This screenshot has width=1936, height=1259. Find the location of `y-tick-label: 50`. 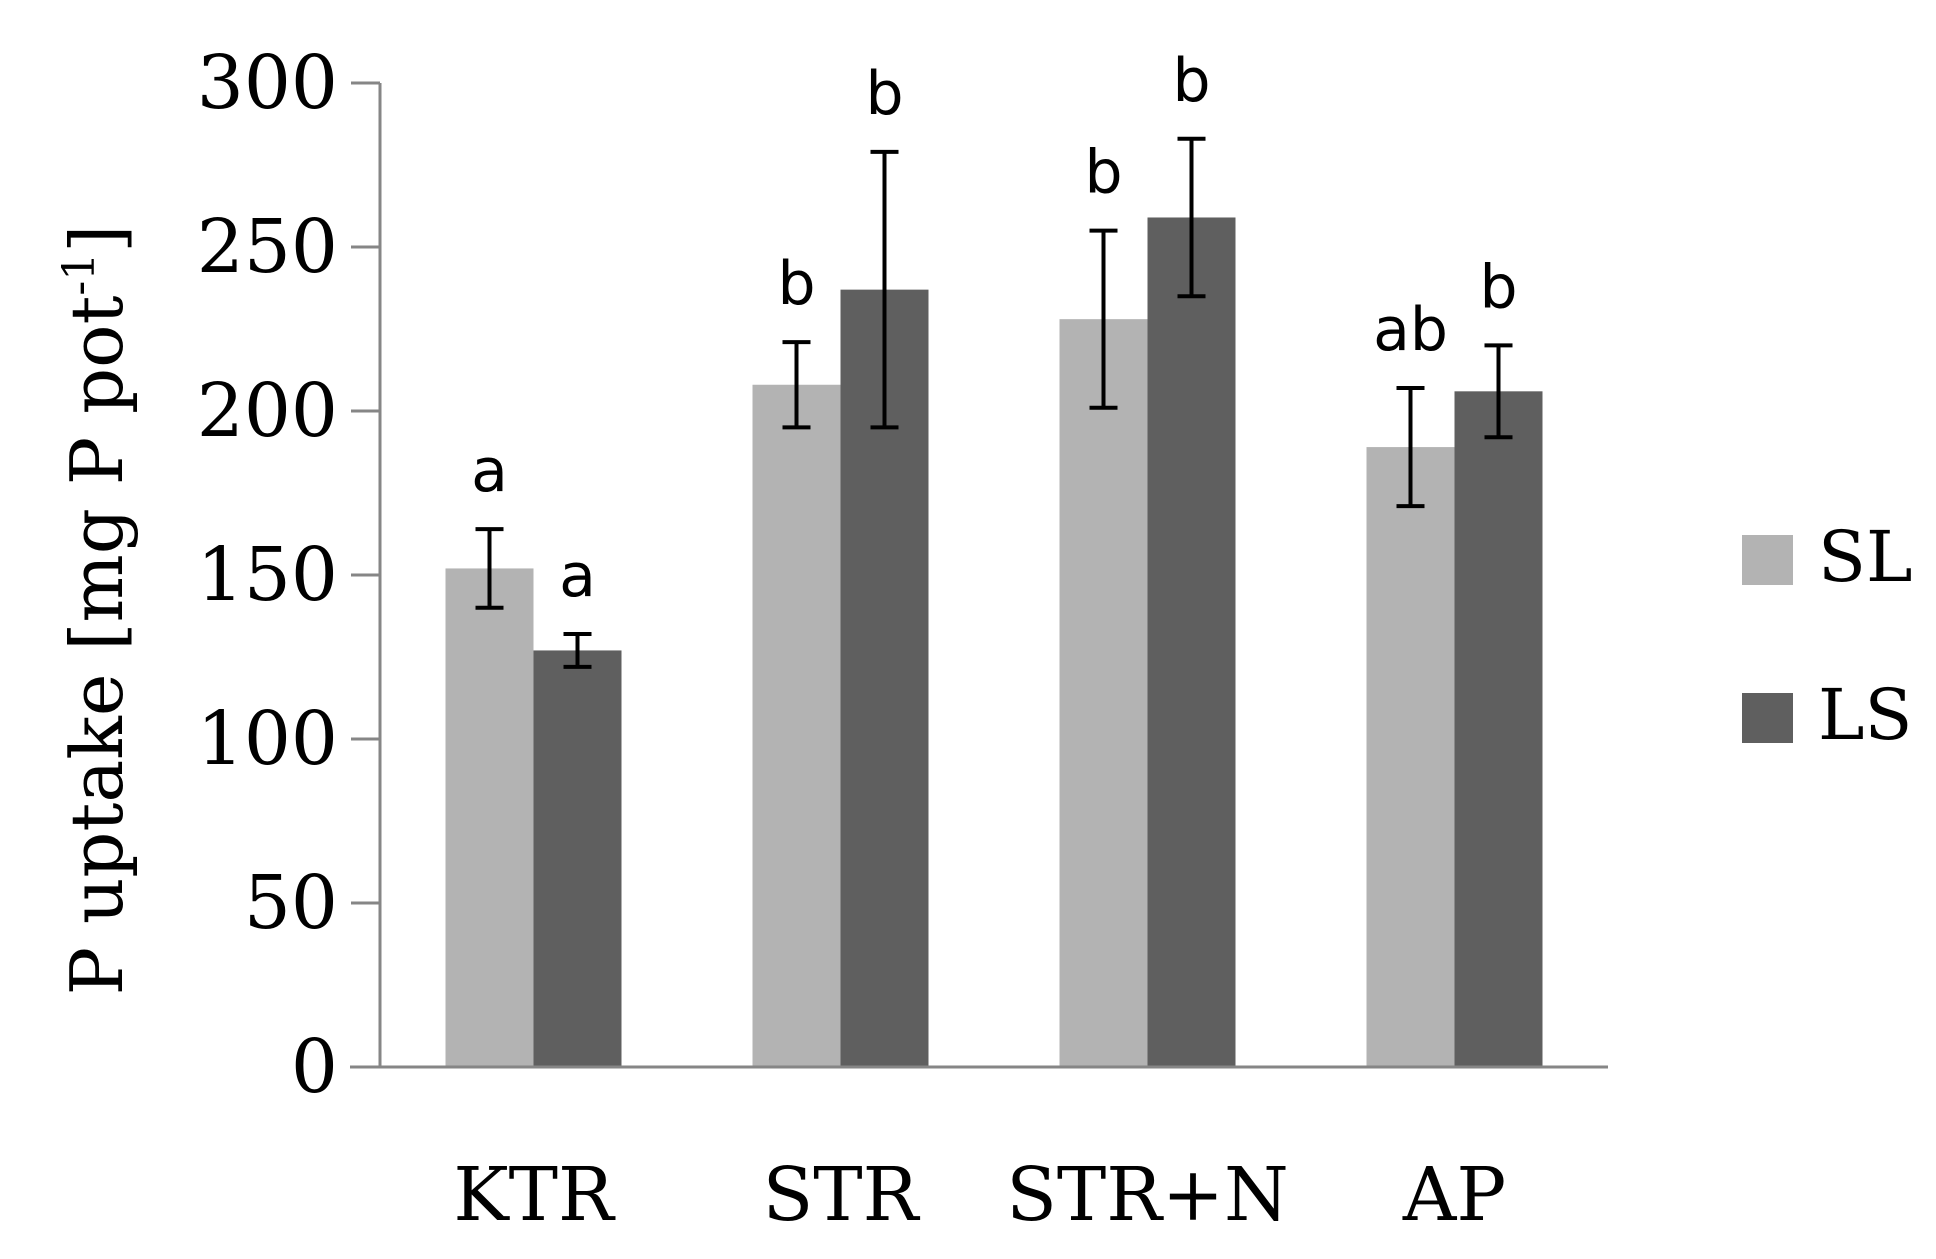

y-tick-label: 50 is located at coordinates (291, 903).